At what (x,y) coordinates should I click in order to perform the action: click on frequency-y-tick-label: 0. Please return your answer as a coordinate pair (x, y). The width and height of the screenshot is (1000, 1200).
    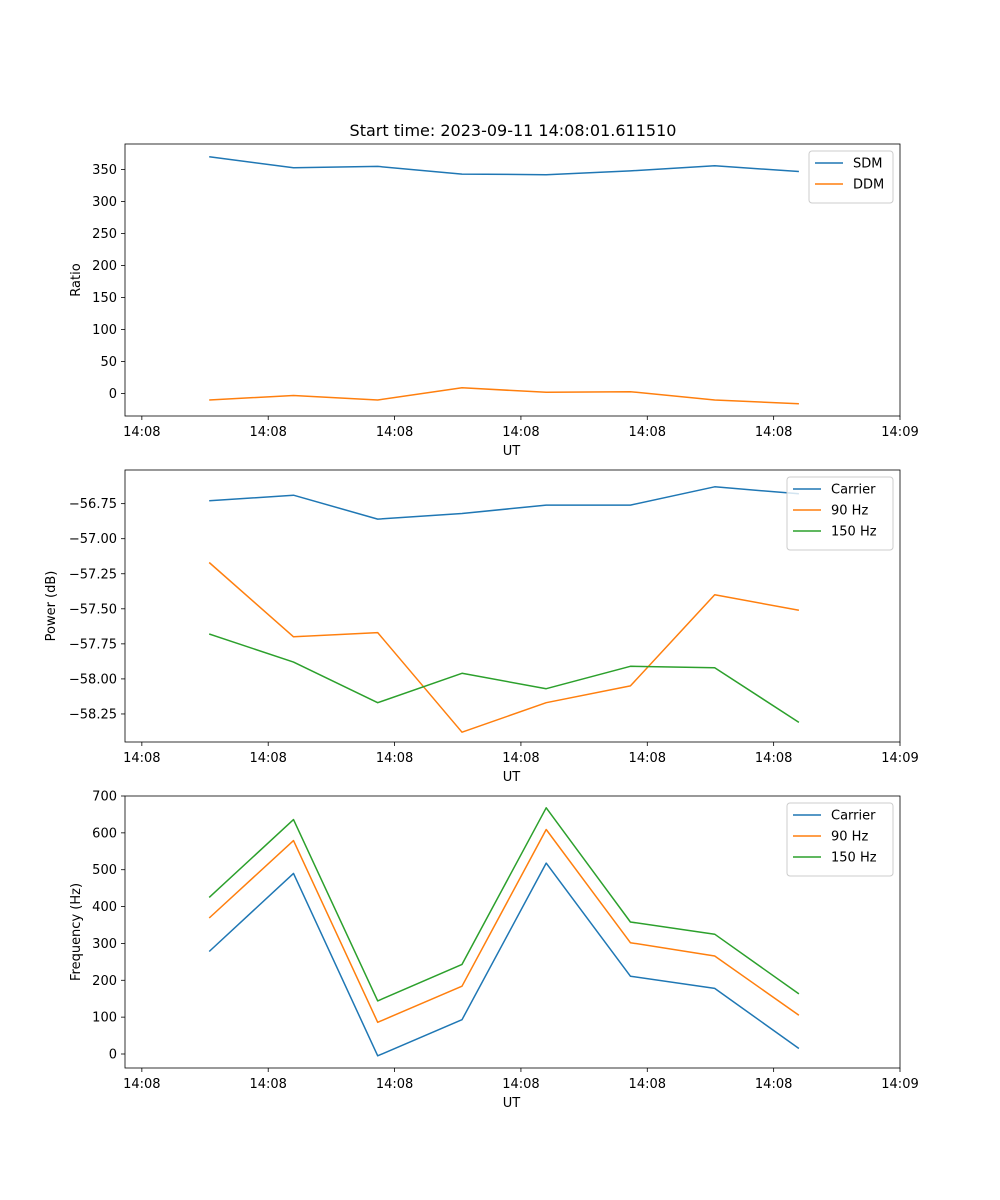
    Looking at the image, I should click on (113, 1054).